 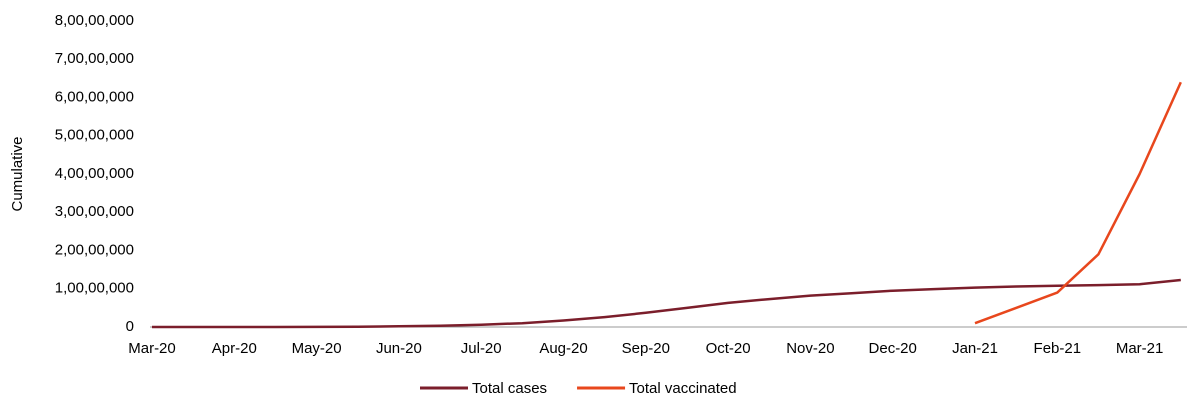 What do you see at coordinates (94, 135) in the screenshot?
I see `y-tick-label: 5,00,00,000` at bounding box center [94, 135].